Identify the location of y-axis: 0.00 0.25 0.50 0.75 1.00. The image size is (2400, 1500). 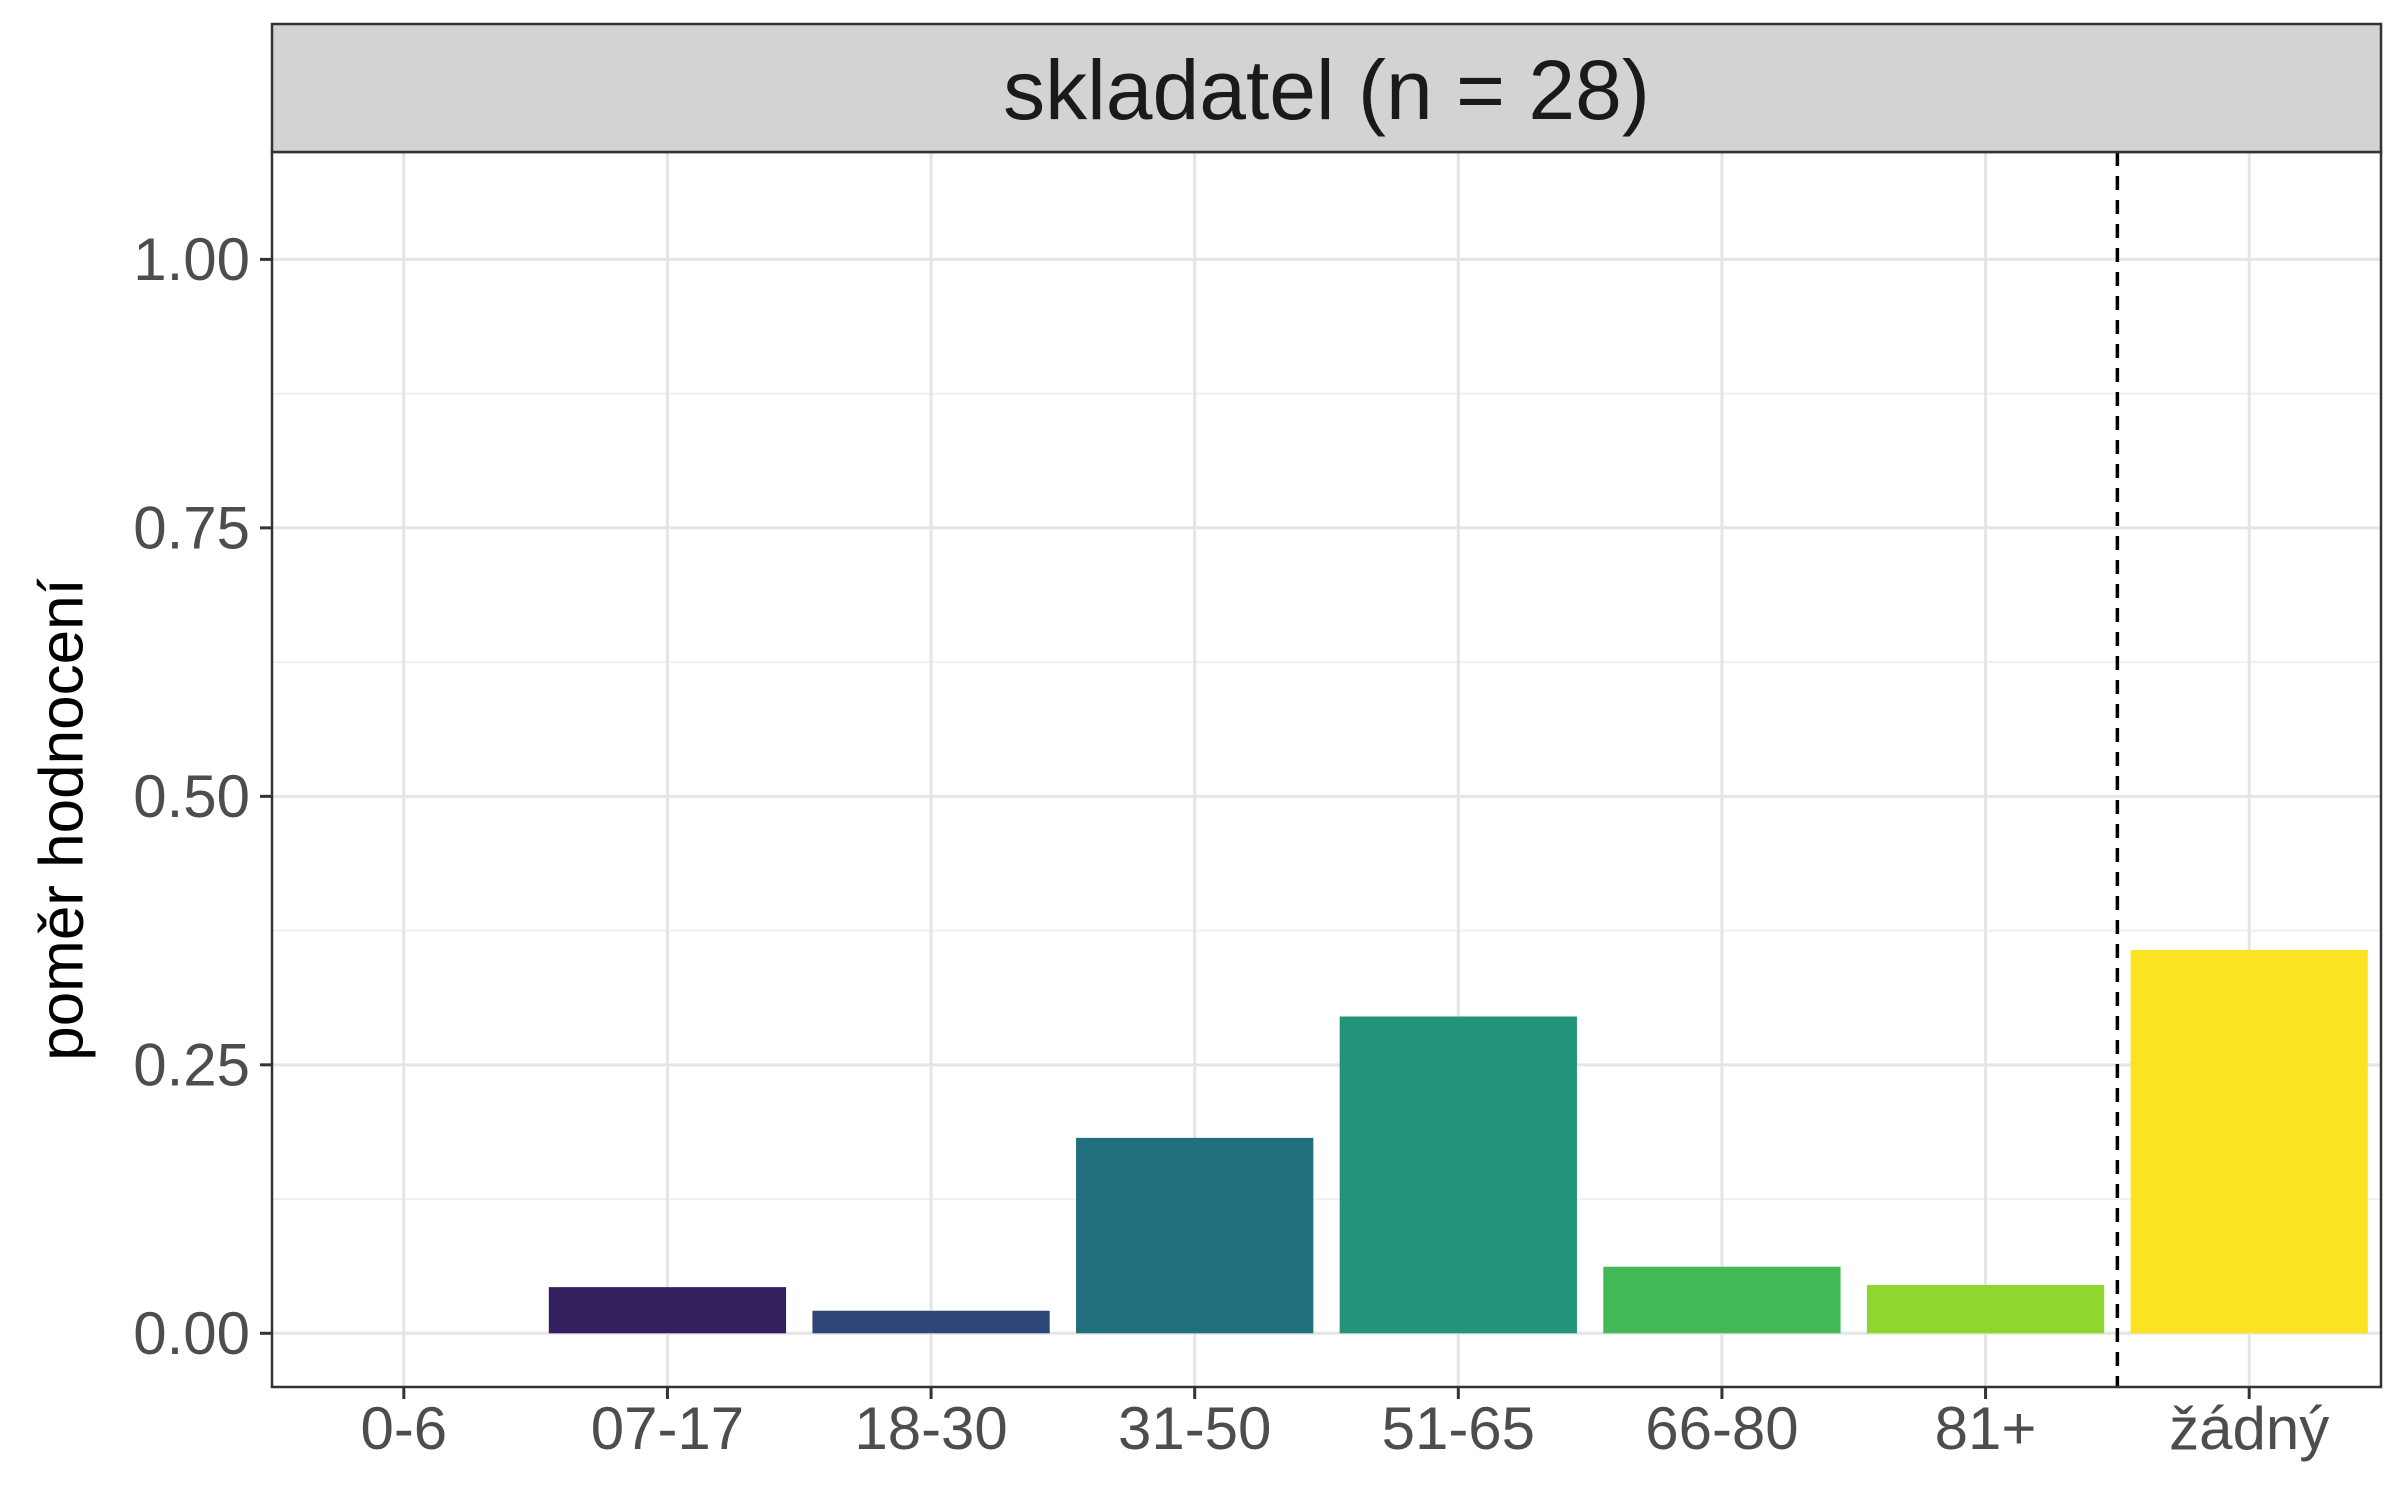
(202, 796).